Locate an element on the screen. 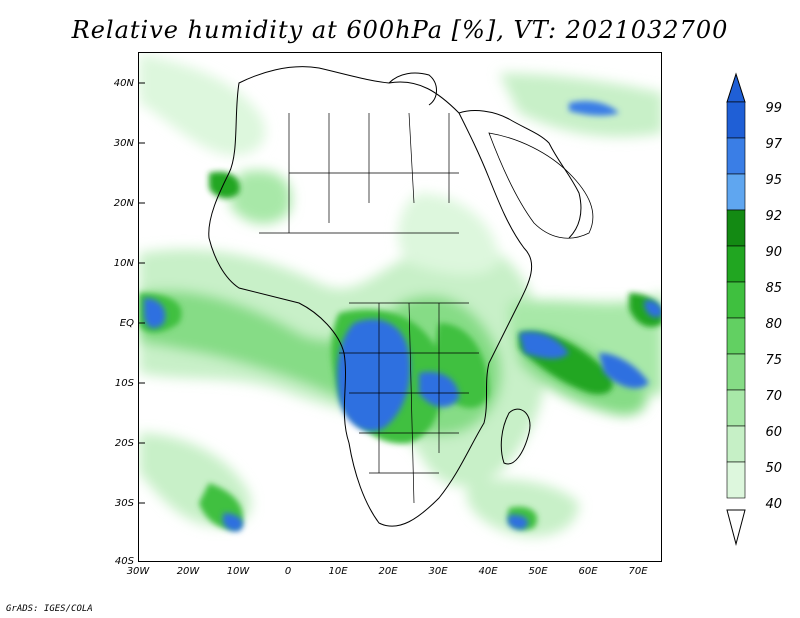 This screenshot has height=618, width=800. lon-label: 50E is located at coordinates (538, 571).